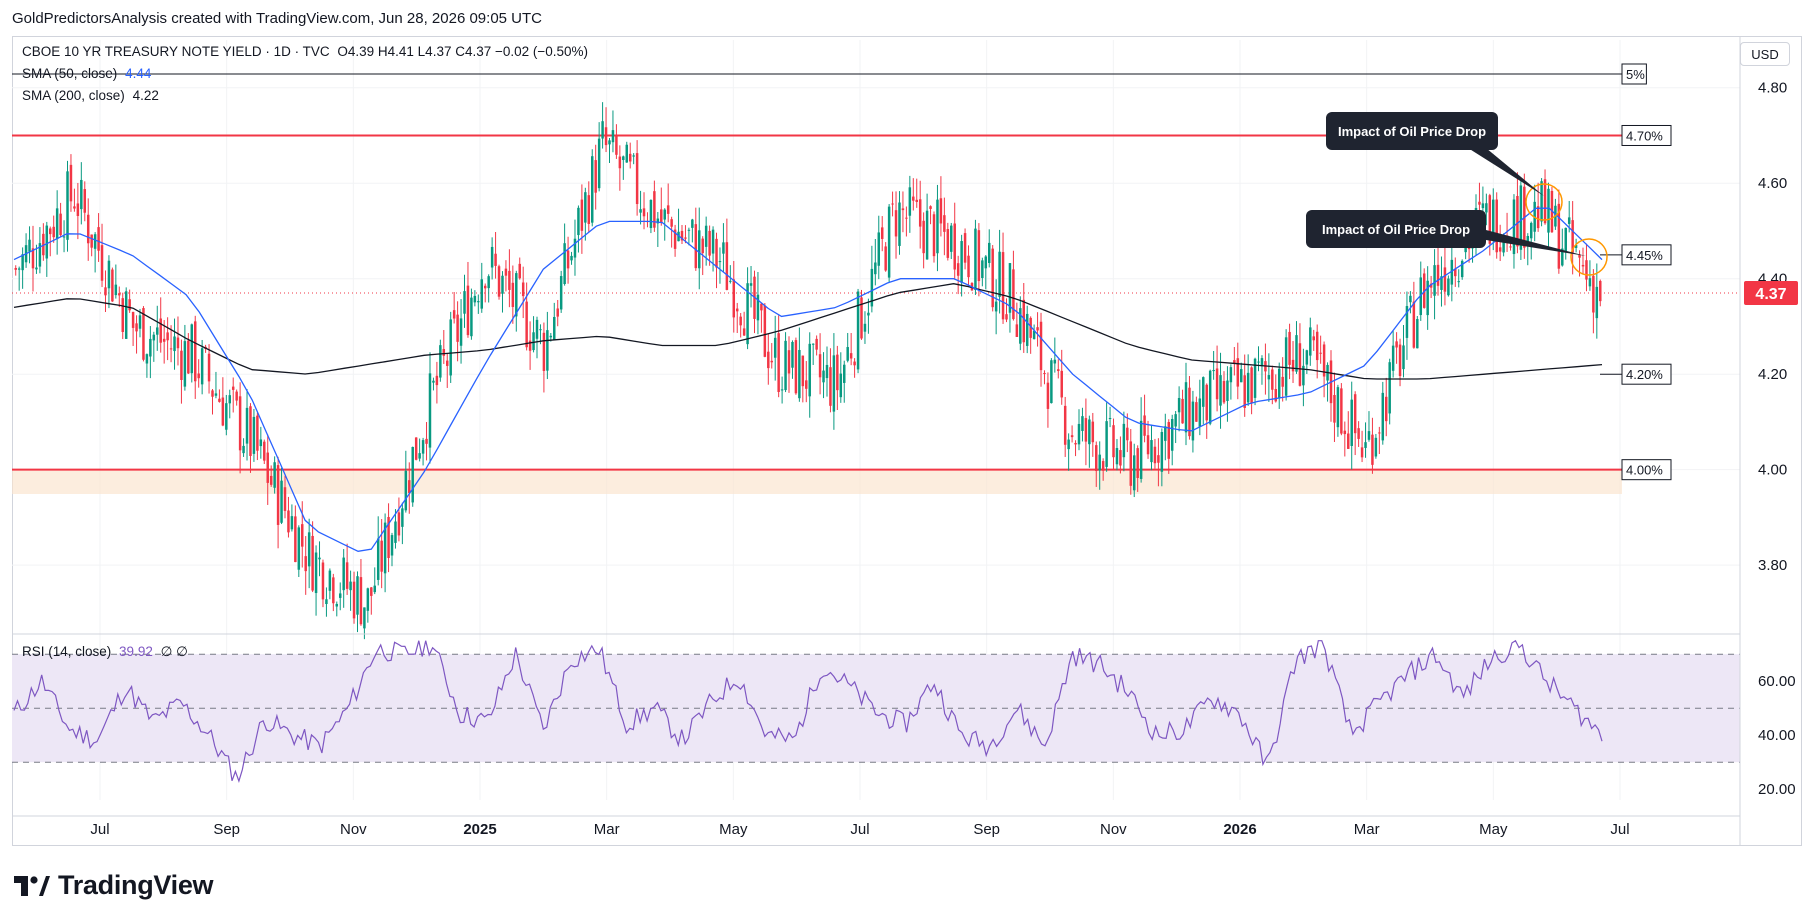 This screenshot has width=1814, height=921. What do you see at coordinates (67, 651) in the screenshot?
I see `legend-rsi-label: RSI (14, close)` at bounding box center [67, 651].